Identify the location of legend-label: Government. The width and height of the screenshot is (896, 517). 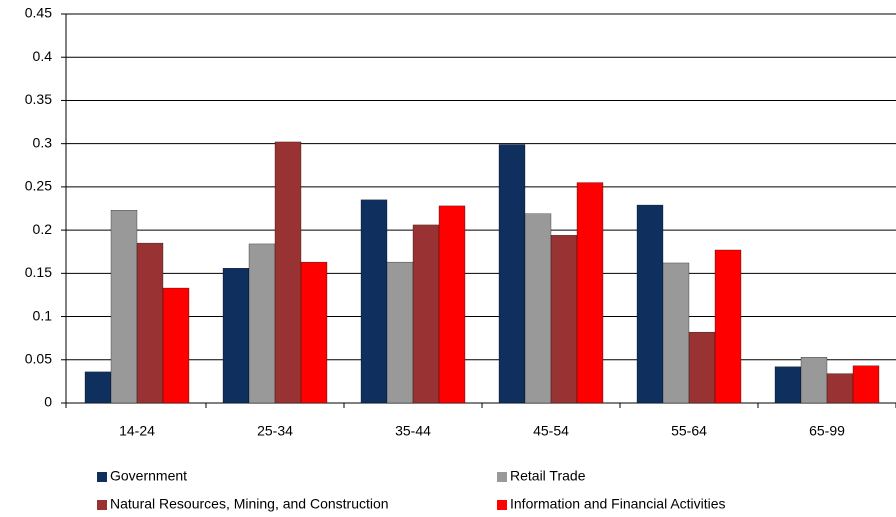
(148, 476).